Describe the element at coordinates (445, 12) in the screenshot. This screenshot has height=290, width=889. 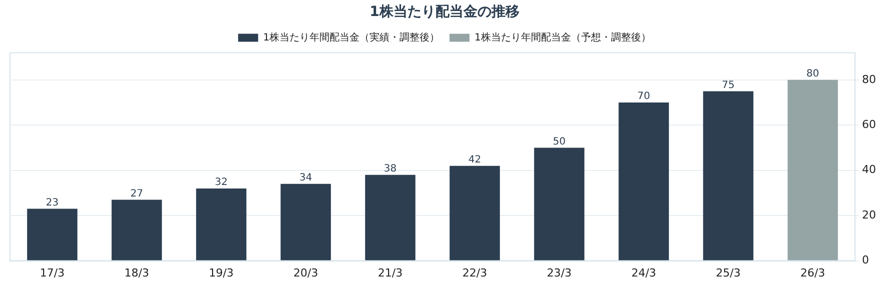
I see `chart-title: 1株当たり配当金の推移` at that location.